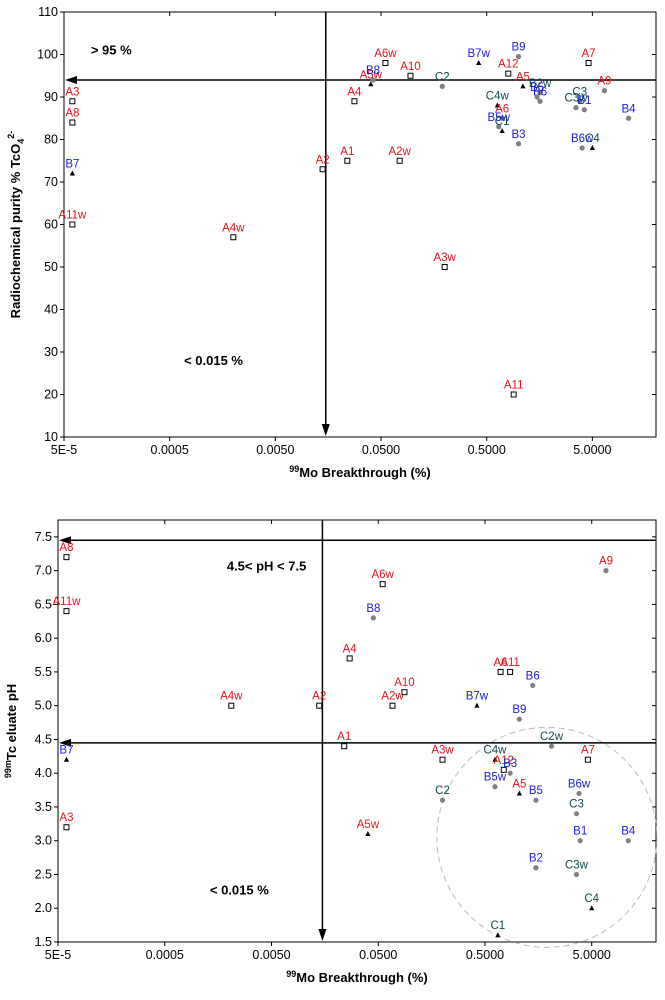 The width and height of the screenshot is (665, 1000). I want to click on annotation-label: 4.5< pH < 7.5, so click(267, 566).